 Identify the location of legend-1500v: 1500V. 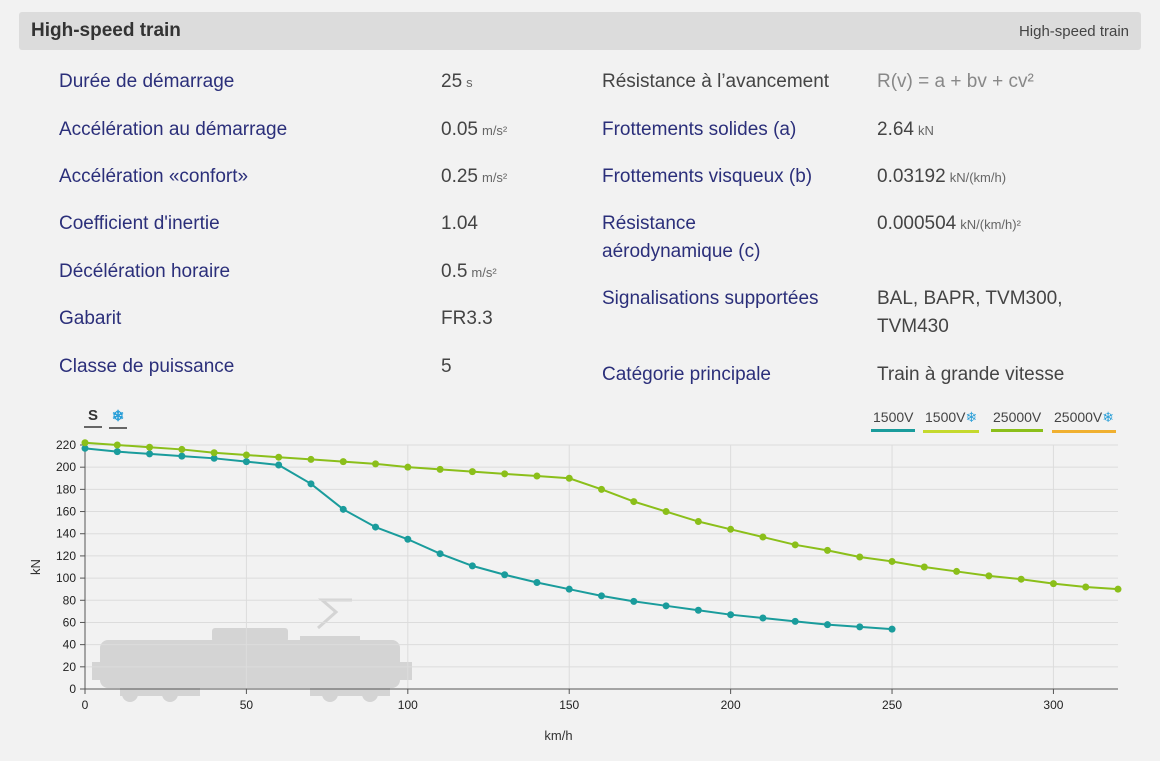
(893, 420).